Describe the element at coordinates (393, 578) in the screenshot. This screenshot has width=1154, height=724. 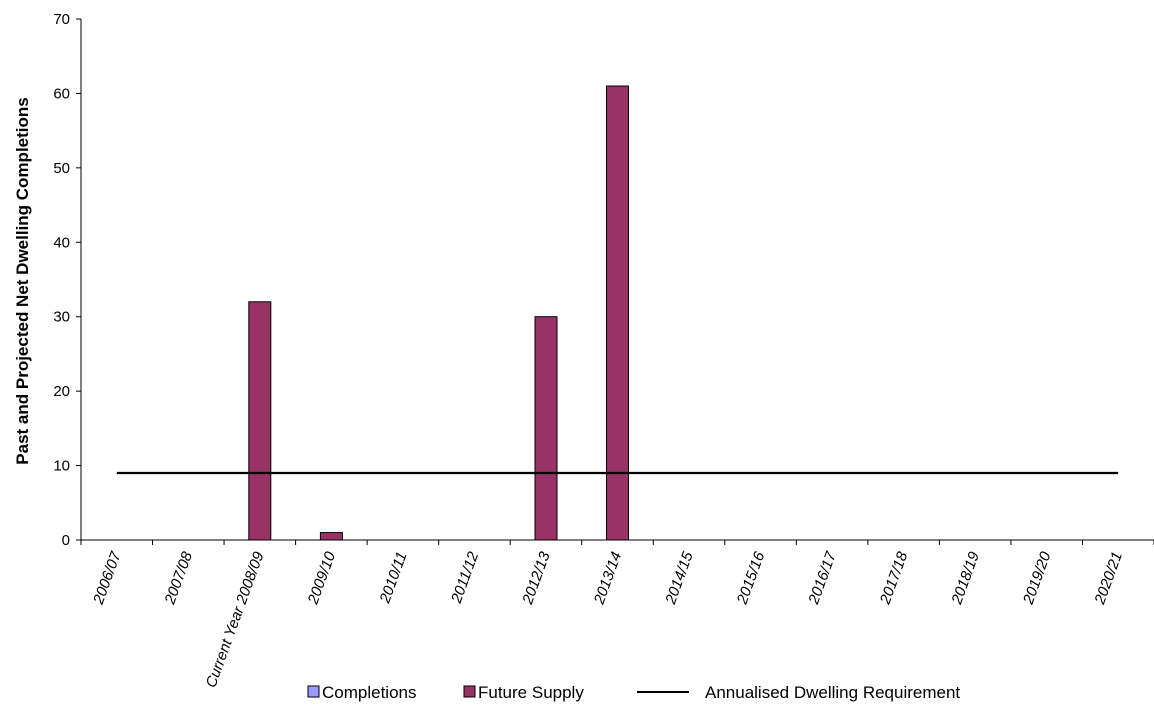
I see `x-tick-label: 2010/11` at that location.